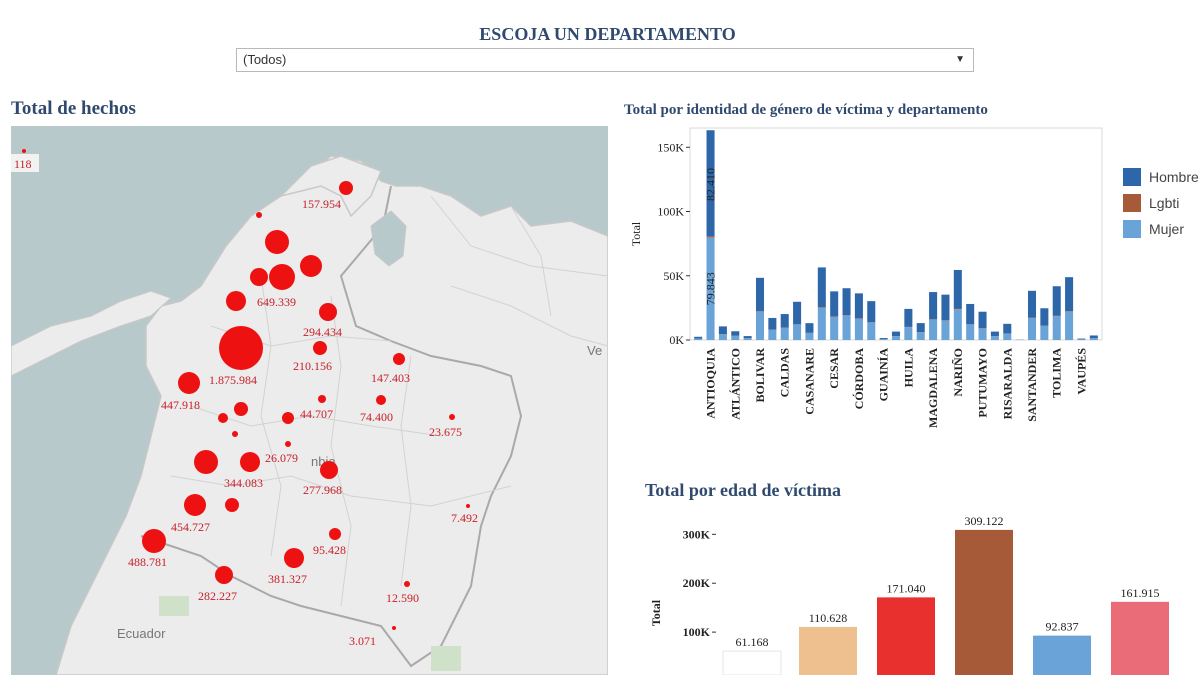 This screenshot has width=1200, height=675. What do you see at coordinates (960, 59) in the screenshot?
I see `chevron-down-icon: ▼` at bounding box center [960, 59].